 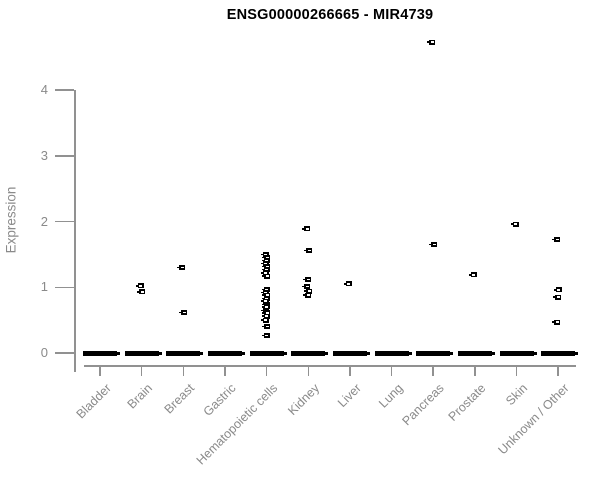 What do you see at coordinates (44, 221) in the screenshot?
I see `y-tick-label: 2` at bounding box center [44, 221].